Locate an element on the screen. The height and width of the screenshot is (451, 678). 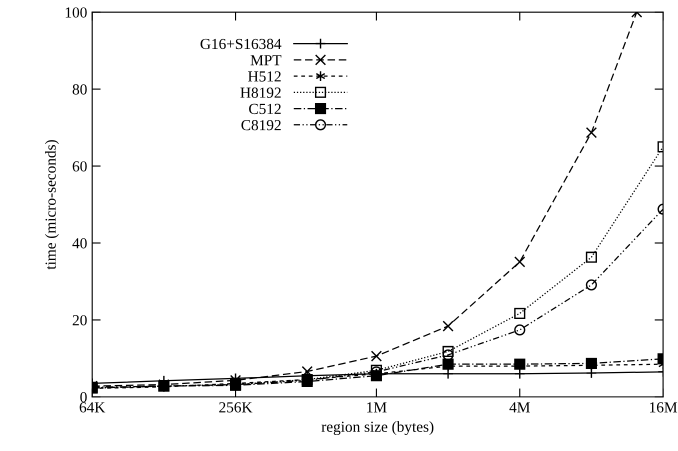
y-tick-label: 20 is located at coordinates (79, 320).